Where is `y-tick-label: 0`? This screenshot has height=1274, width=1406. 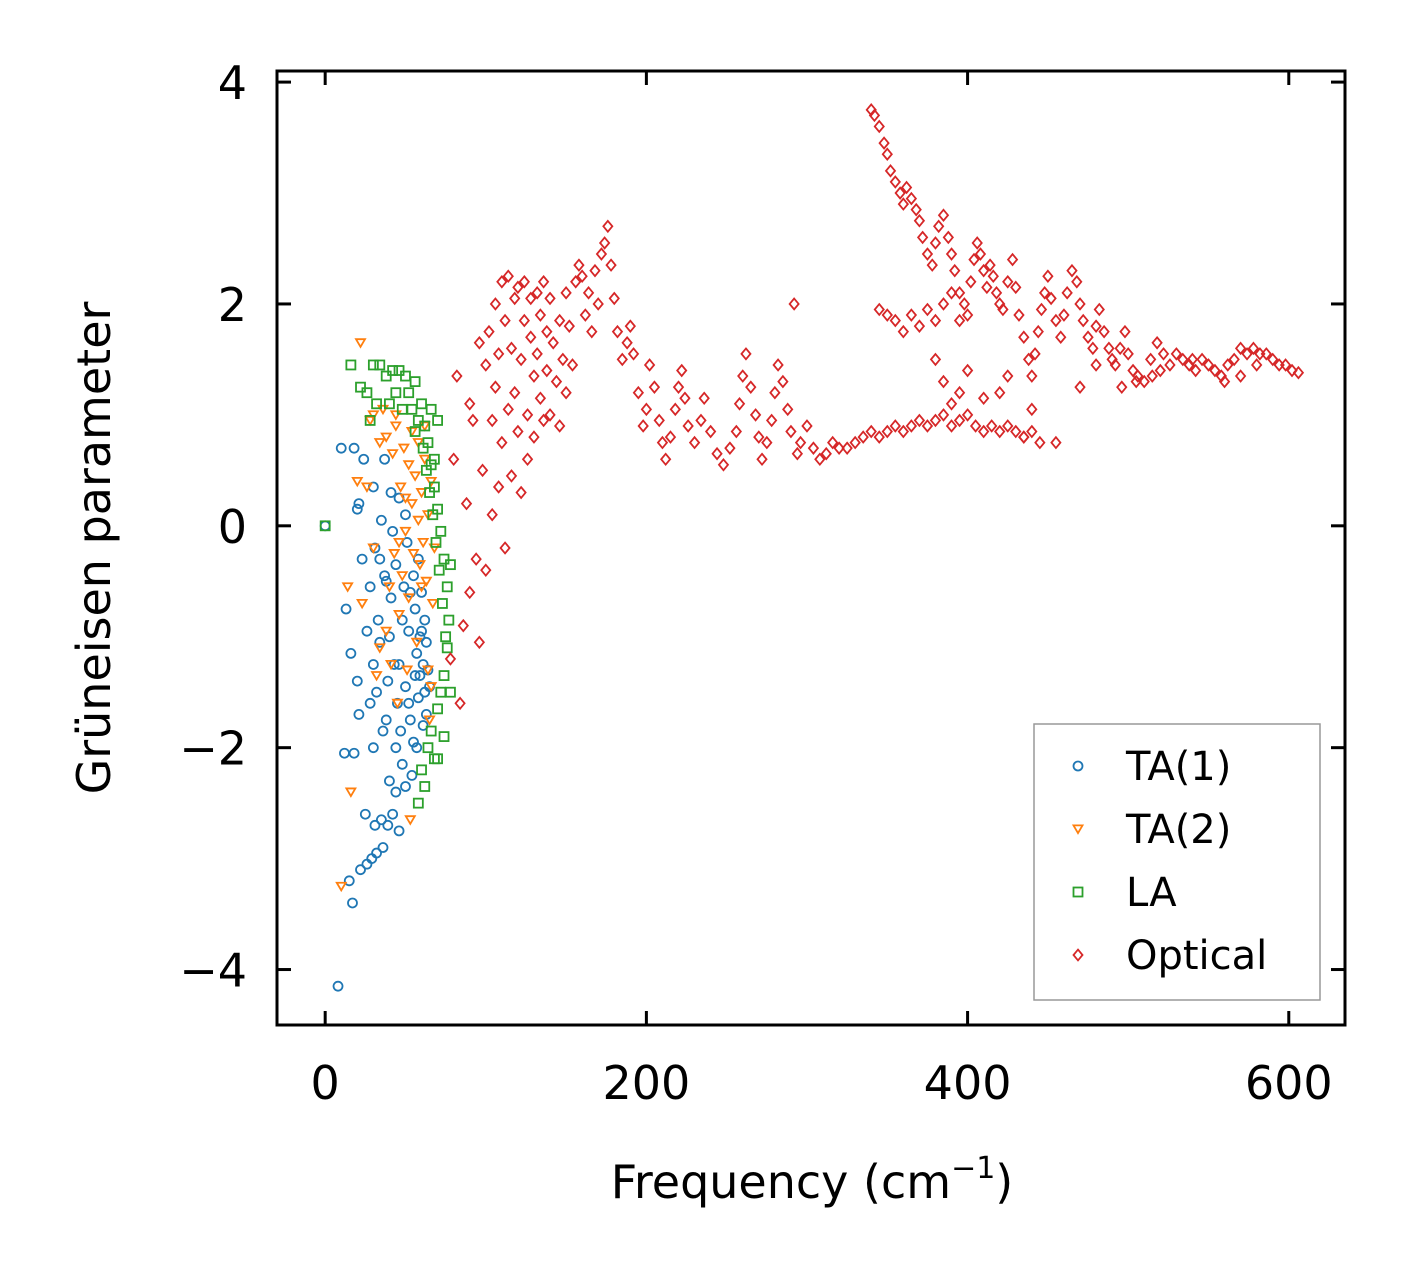 y-tick-label: 0 is located at coordinates (232, 527).